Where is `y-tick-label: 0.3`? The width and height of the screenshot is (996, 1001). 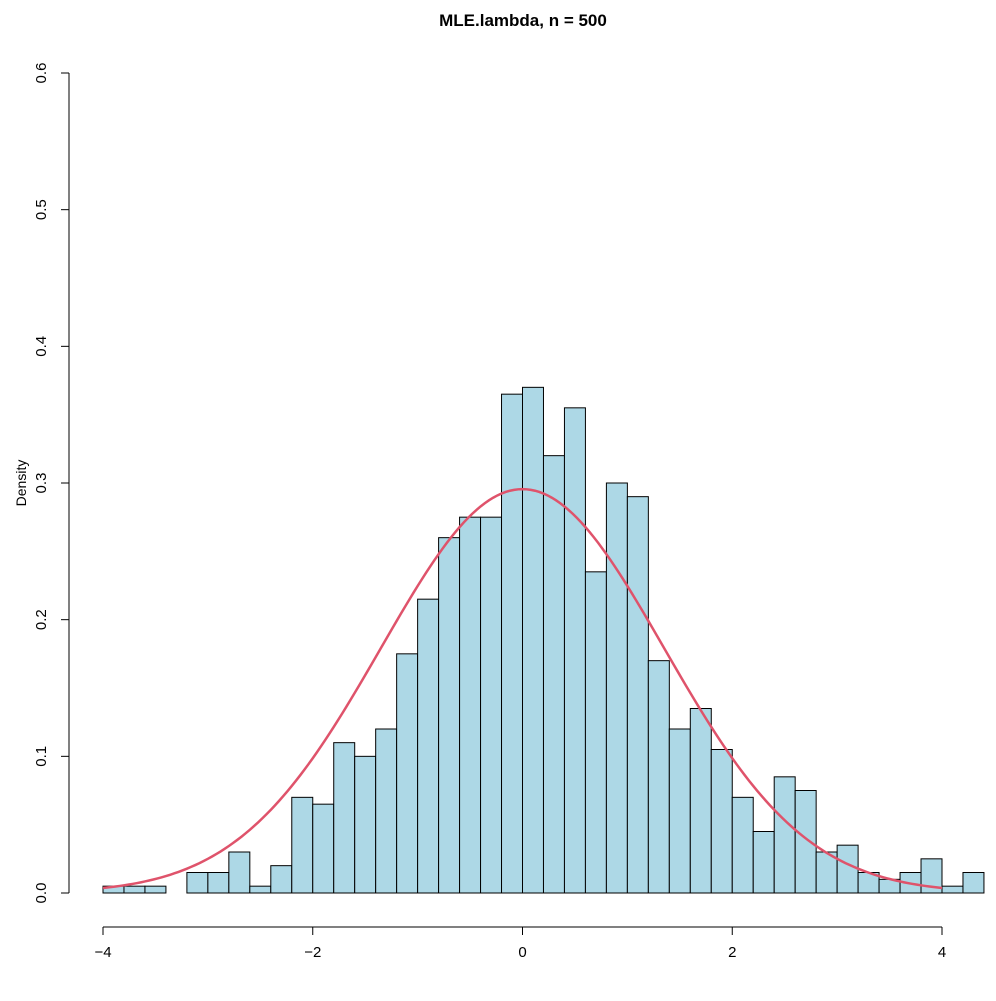 y-tick-label: 0.3 is located at coordinates (41, 483).